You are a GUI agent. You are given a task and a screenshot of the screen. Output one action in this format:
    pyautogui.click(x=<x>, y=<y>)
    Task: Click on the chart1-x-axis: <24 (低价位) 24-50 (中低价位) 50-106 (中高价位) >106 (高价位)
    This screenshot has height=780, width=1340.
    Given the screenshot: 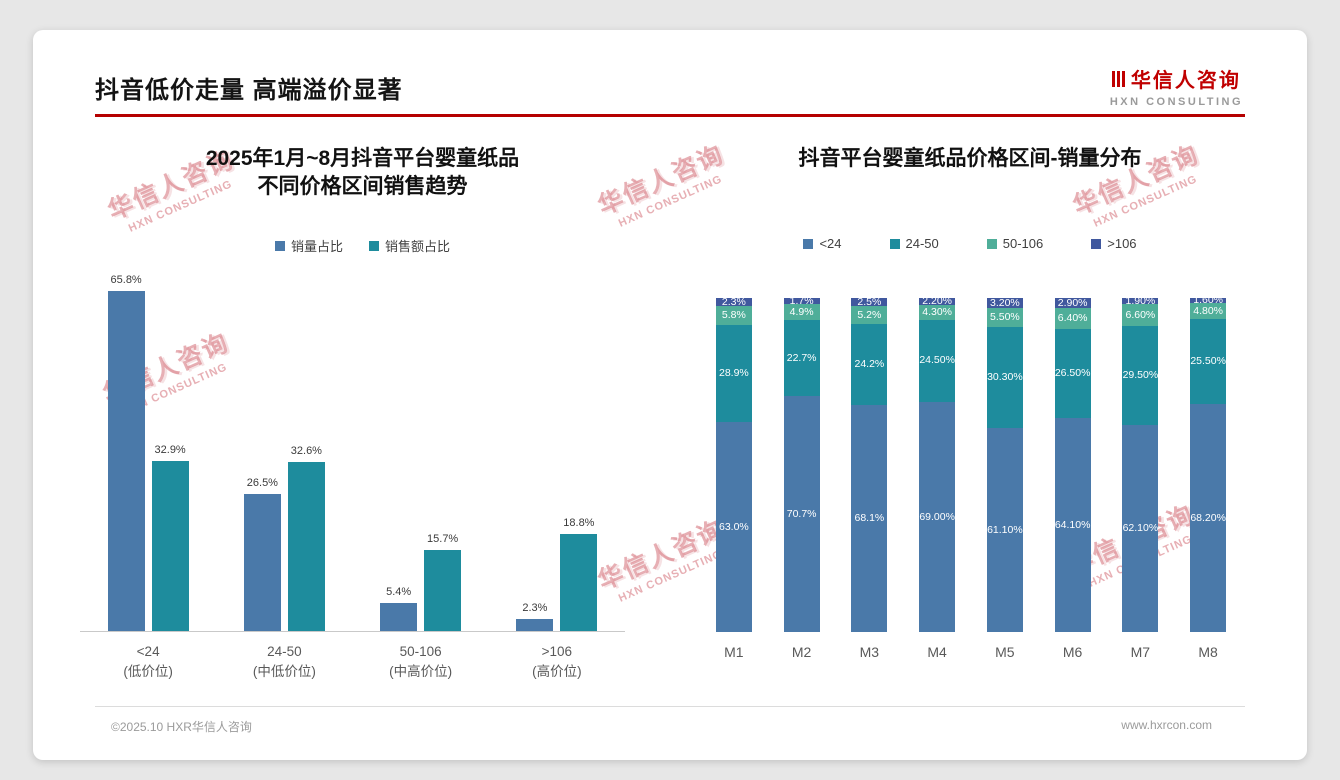 What is the action you would take?
    pyautogui.click(x=352, y=661)
    